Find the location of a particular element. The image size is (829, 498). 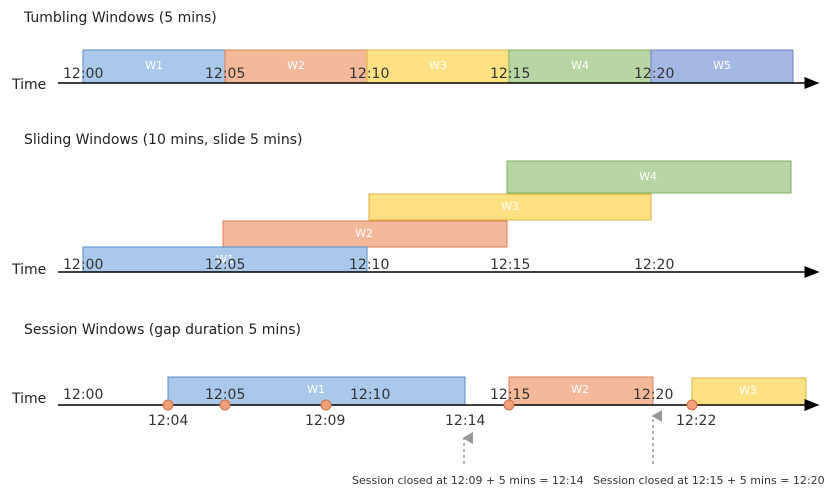

event-label: 12:09 is located at coordinates (325, 421).